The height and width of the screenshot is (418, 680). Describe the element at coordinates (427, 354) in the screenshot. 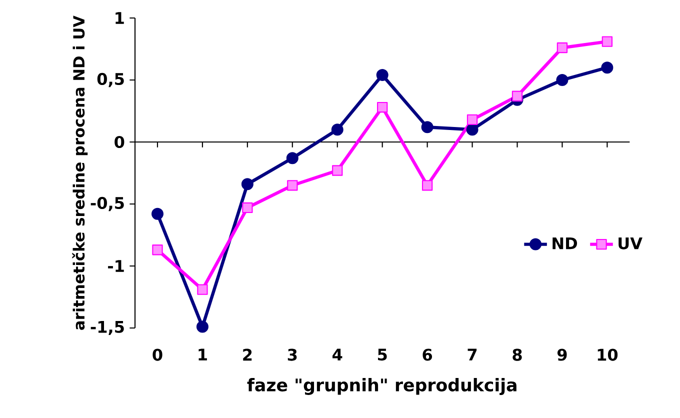

I see `x-tick-label: 6` at that location.